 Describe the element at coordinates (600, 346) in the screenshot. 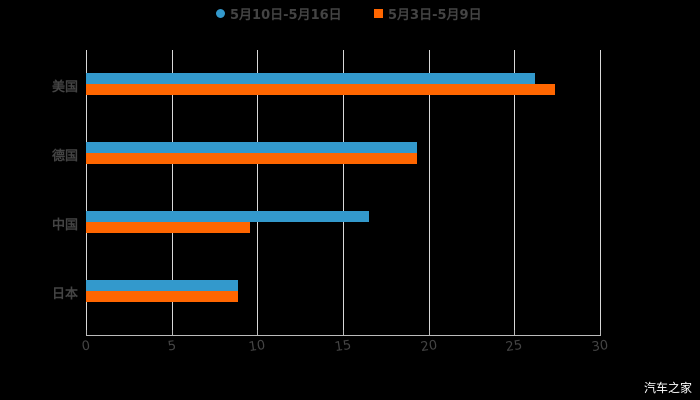

I see `x-tick-label: 30` at that location.